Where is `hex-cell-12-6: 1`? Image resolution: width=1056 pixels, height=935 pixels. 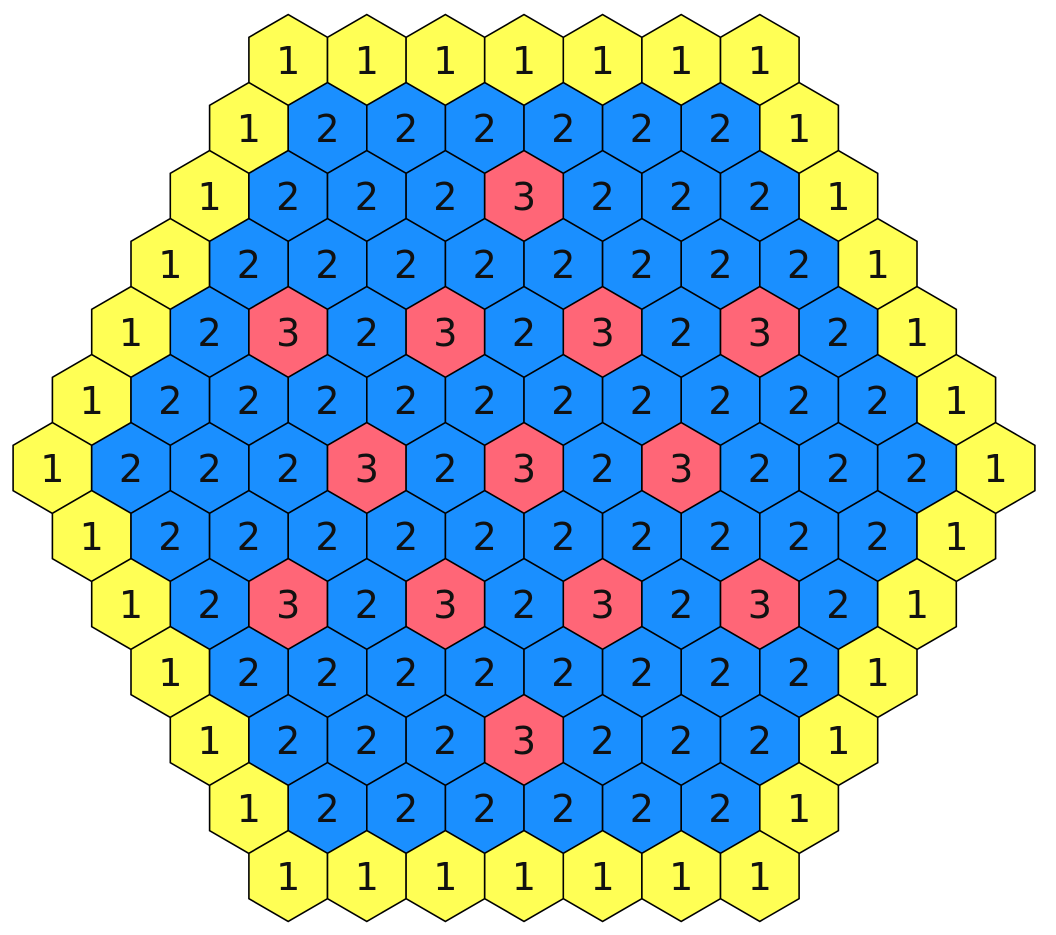
hex-cell-12-6: 1 is located at coordinates (759, 876).